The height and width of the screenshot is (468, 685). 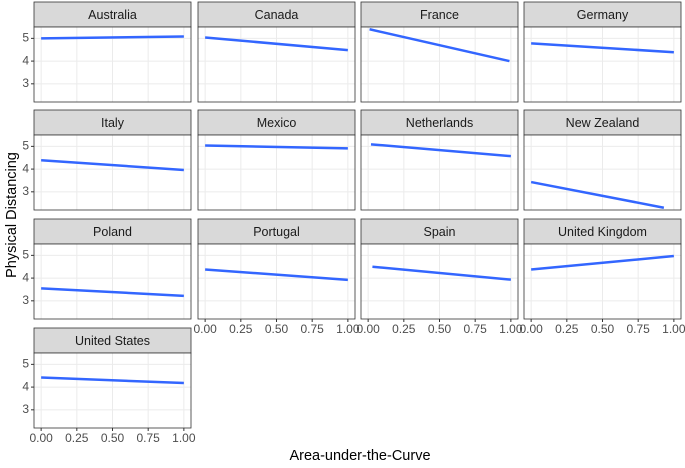 I want to click on strip-label: Netherlands, so click(x=439, y=123).